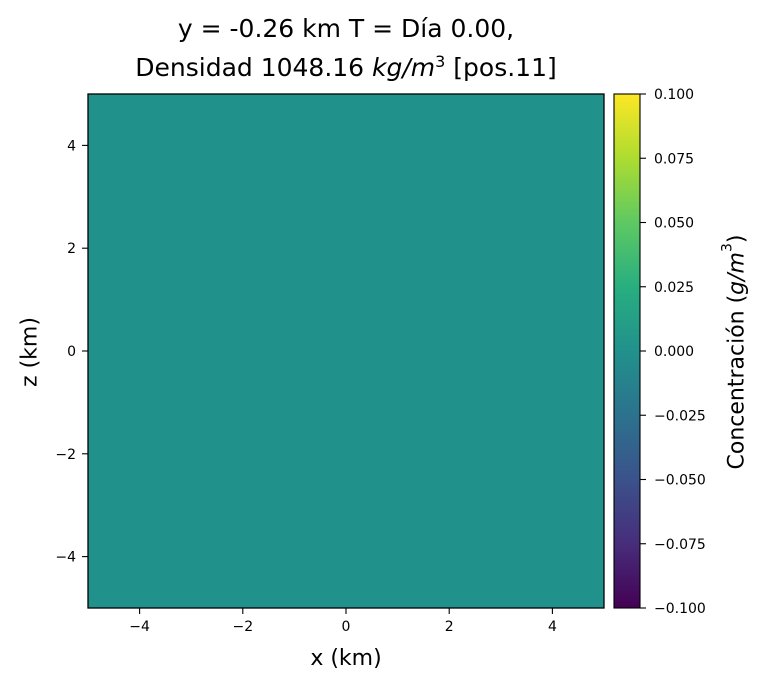  I want to click on y-axis-label: z (km), so click(30, 352).